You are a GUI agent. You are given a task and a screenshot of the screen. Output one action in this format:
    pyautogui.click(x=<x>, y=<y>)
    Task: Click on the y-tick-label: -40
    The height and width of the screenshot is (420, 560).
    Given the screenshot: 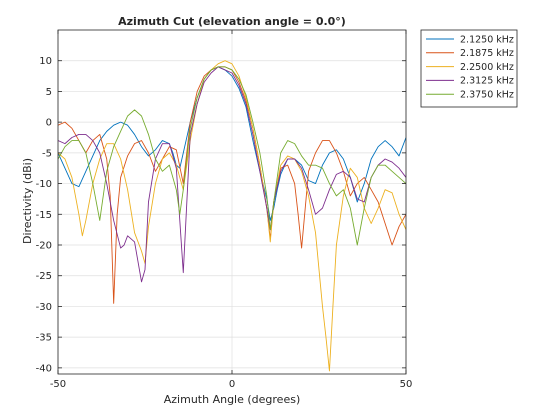 What is the action you would take?
    pyautogui.click(x=44, y=368)
    